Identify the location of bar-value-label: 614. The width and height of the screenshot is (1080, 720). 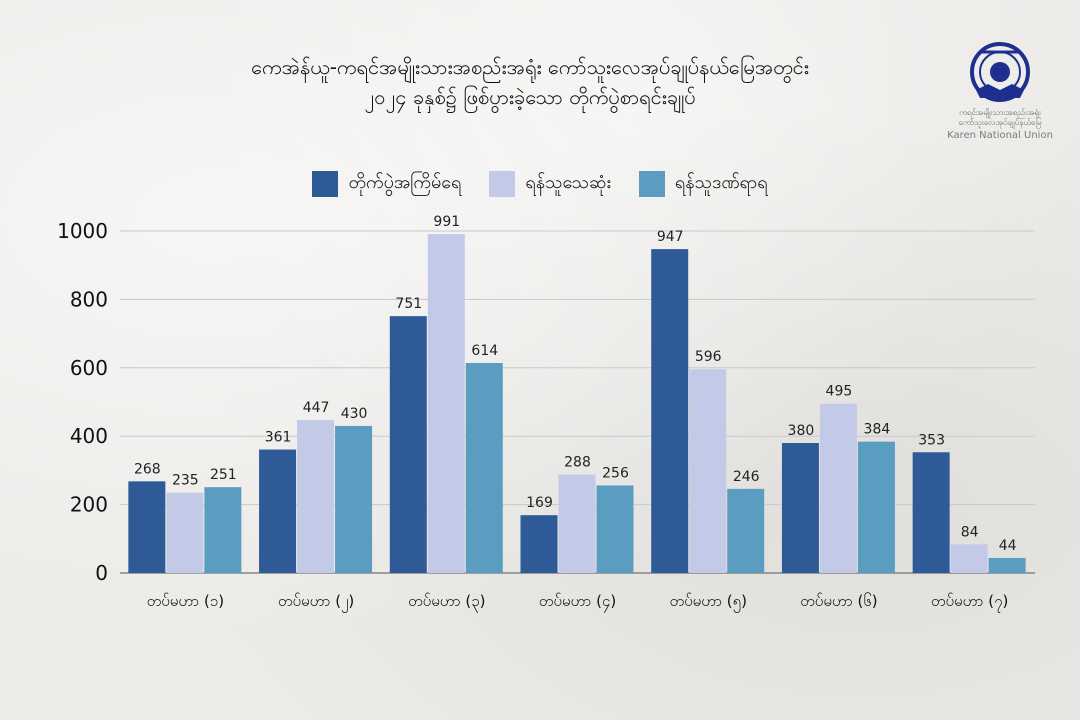
(484, 351).